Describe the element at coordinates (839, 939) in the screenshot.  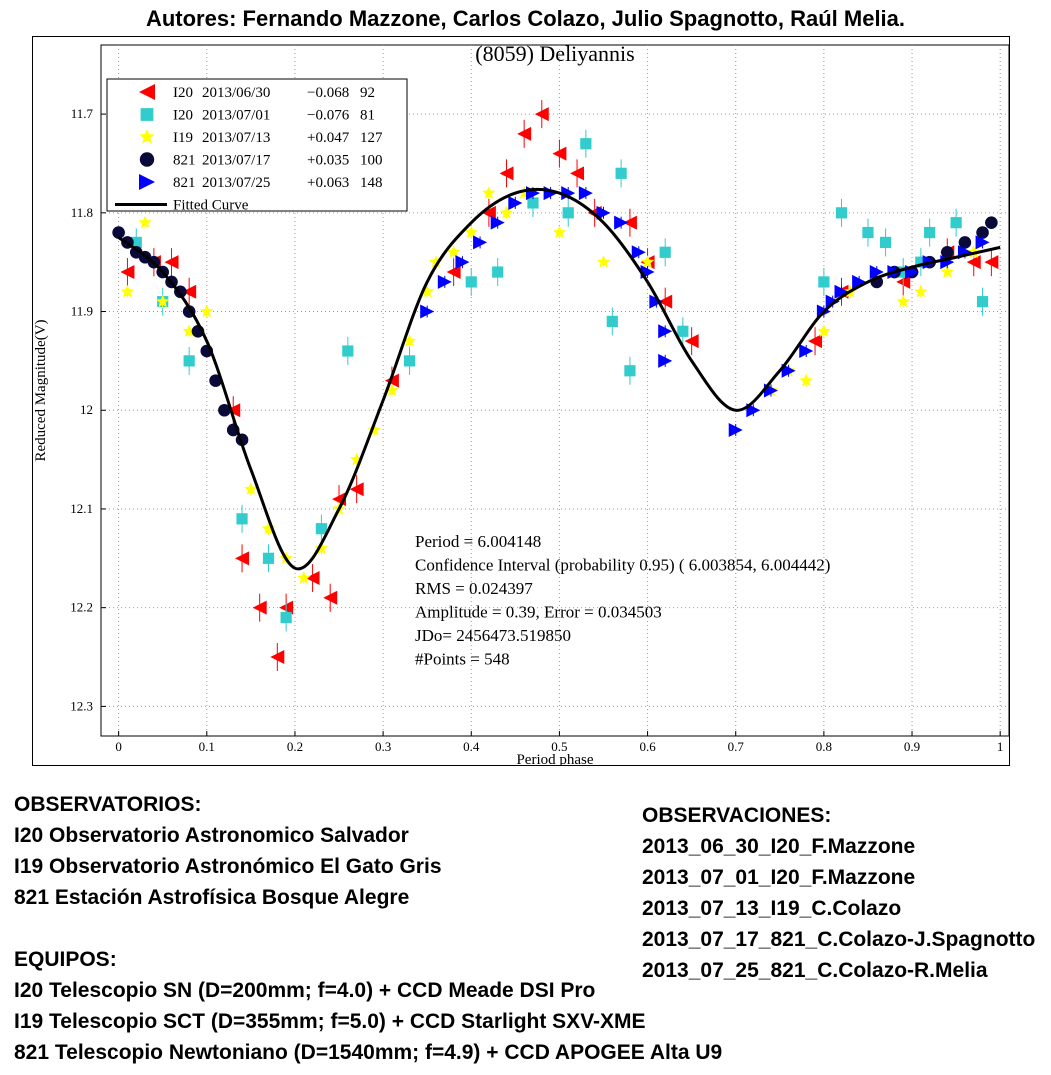
I see `observacion-item: 2013_07_17_821_C.Colazo-J.Spagnotto` at that location.